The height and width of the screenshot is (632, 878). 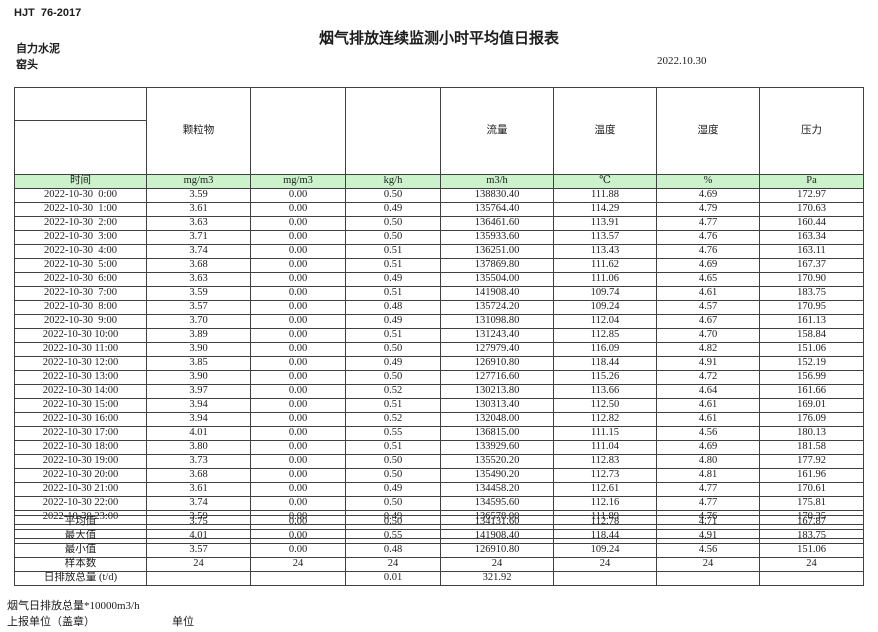 I want to click on value-cell: 4.82, so click(x=708, y=349).